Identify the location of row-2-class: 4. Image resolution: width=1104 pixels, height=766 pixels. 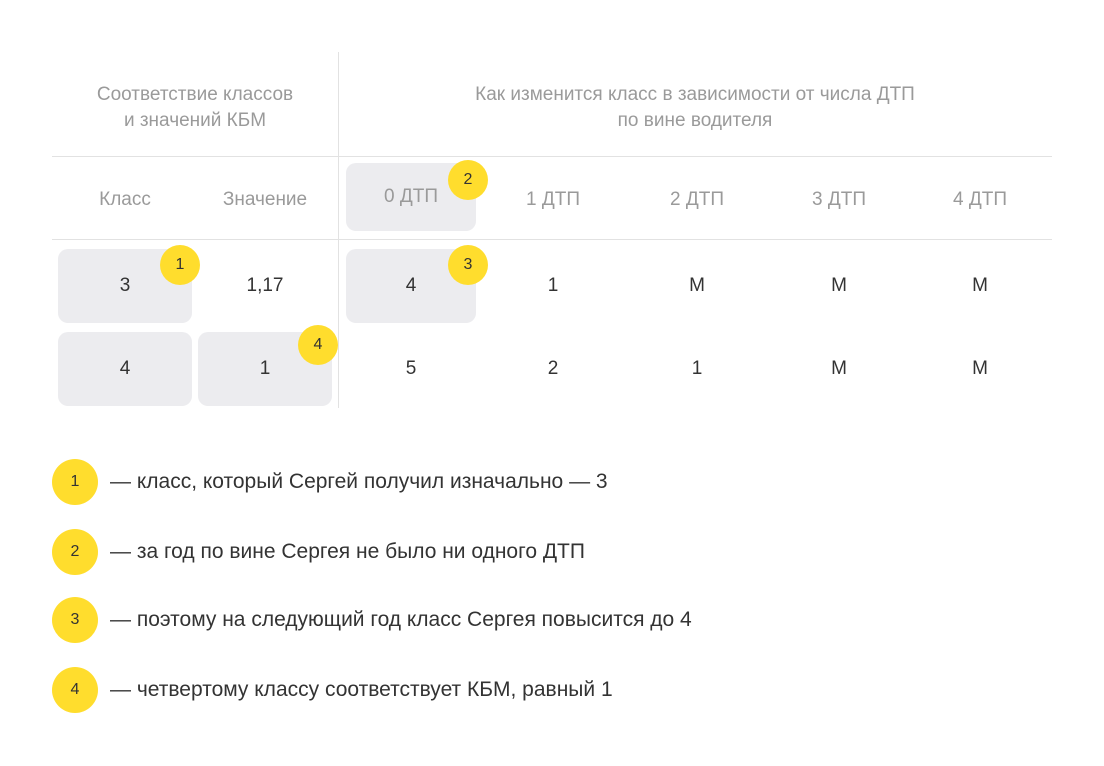
(125, 369).